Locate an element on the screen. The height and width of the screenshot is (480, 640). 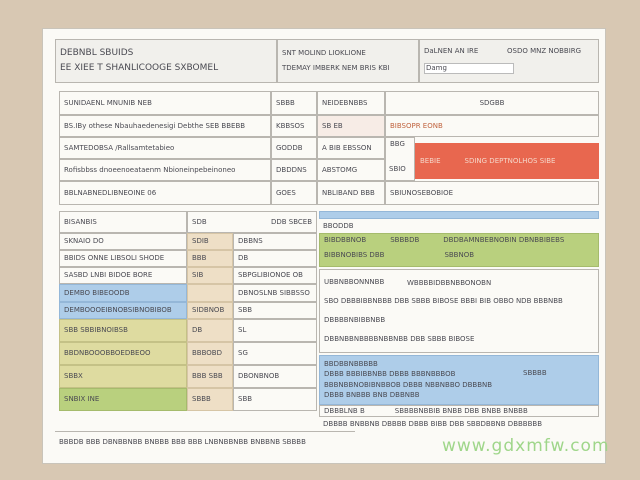
row-label: BBDNBOOOBBOEDBEOO is located at coordinates (123, 353).